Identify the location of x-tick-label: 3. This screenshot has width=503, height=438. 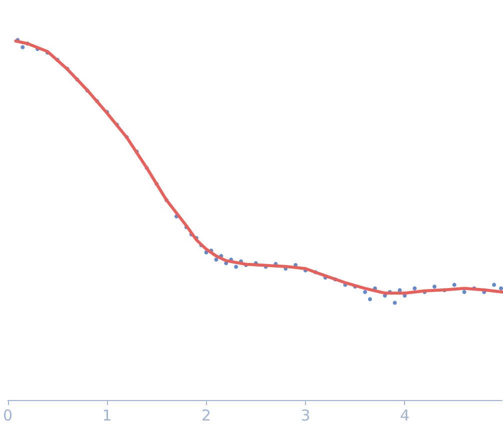
(305, 415).